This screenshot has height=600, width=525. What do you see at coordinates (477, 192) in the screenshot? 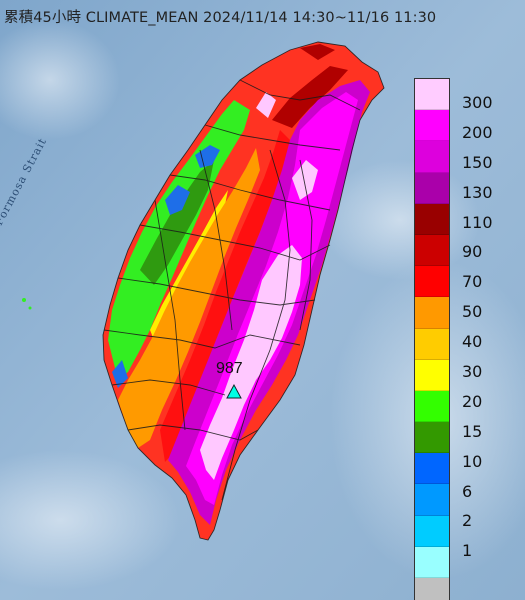
I see `legend-label: 130` at bounding box center [477, 192].